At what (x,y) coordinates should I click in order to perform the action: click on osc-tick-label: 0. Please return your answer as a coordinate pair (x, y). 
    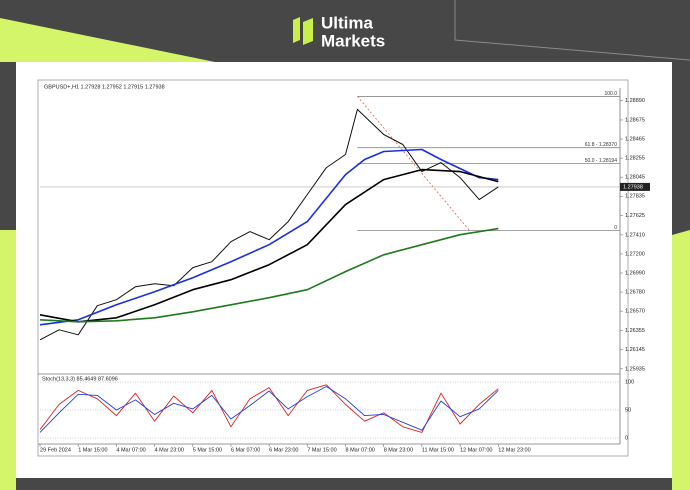
    Looking at the image, I should click on (626, 438).